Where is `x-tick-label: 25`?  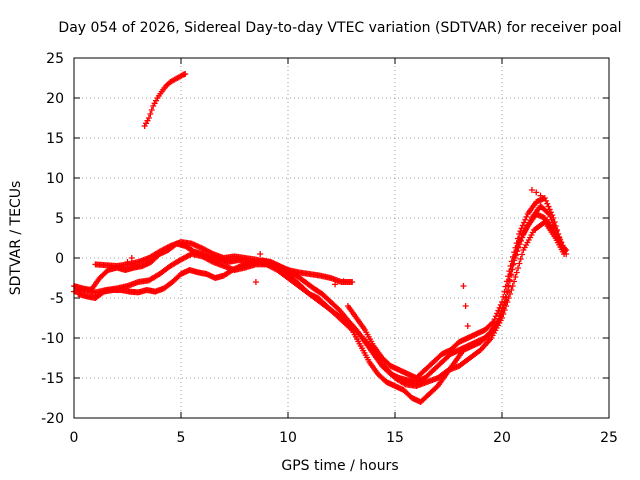
x-tick-label: 25 is located at coordinates (609, 438).